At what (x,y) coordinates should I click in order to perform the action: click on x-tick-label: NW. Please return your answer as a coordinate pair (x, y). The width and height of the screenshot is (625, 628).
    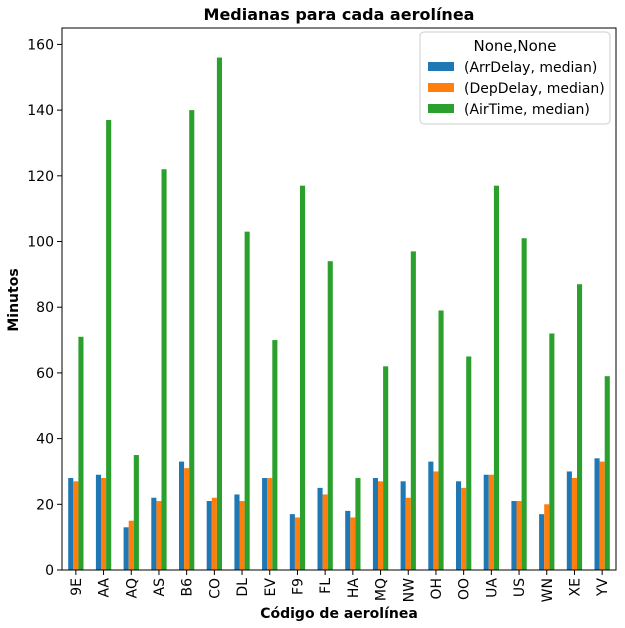
    Looking at the image, I should click on (409, 590).